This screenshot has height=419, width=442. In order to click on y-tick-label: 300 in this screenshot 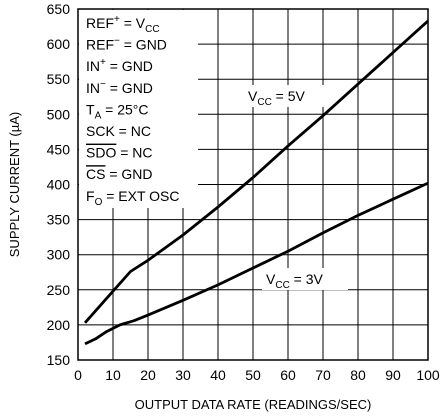, I will do `click(59, 255)`.